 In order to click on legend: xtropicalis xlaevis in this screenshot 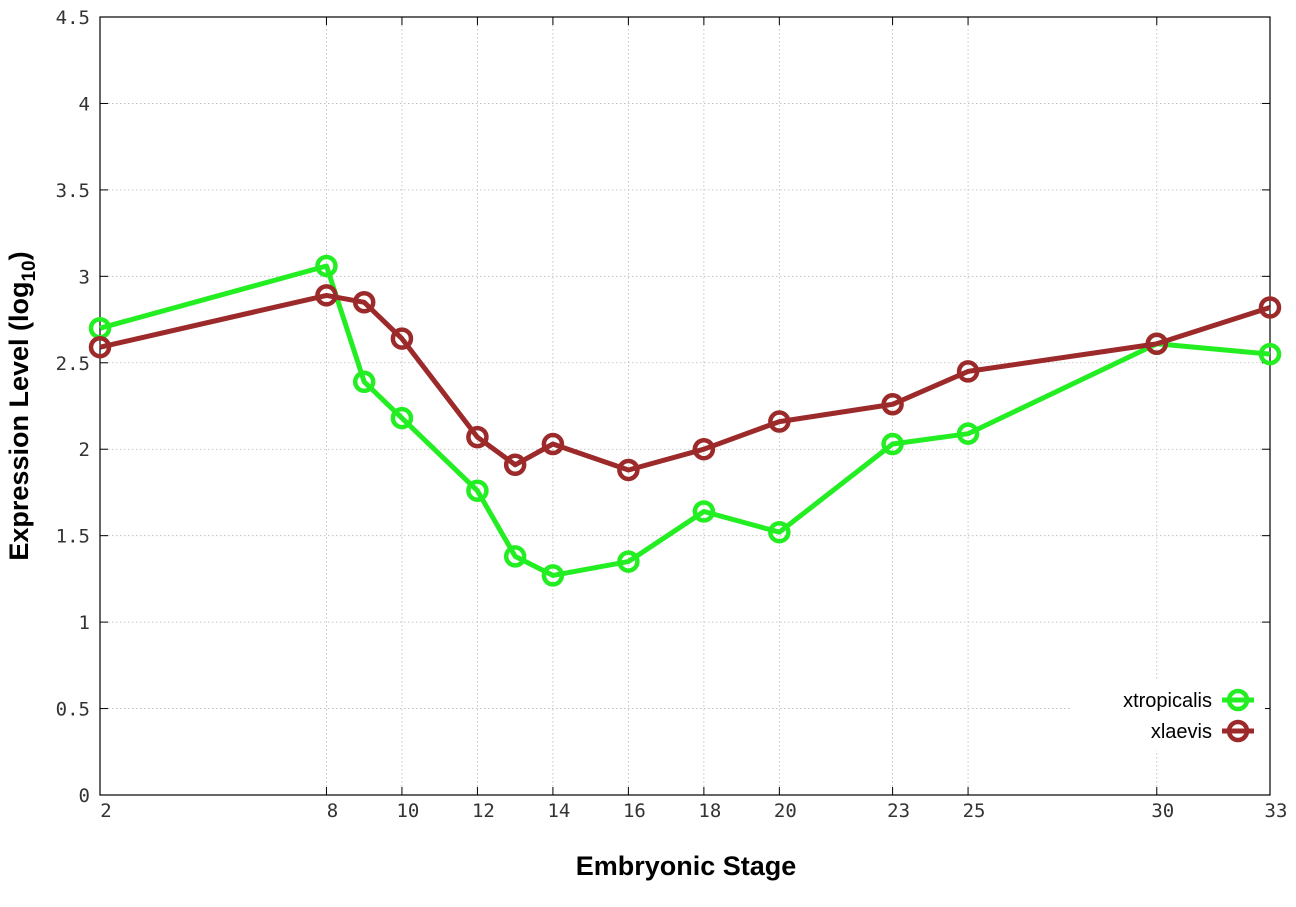, I will do `click(1167, 715)`.